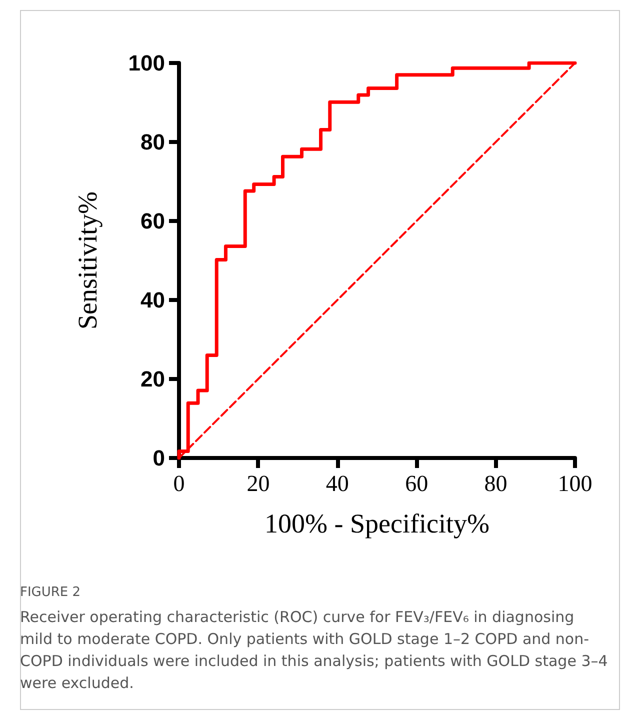 This screenshot has width=641, height=724. I want to click on x-tick-label: 20, so click(258, 483).